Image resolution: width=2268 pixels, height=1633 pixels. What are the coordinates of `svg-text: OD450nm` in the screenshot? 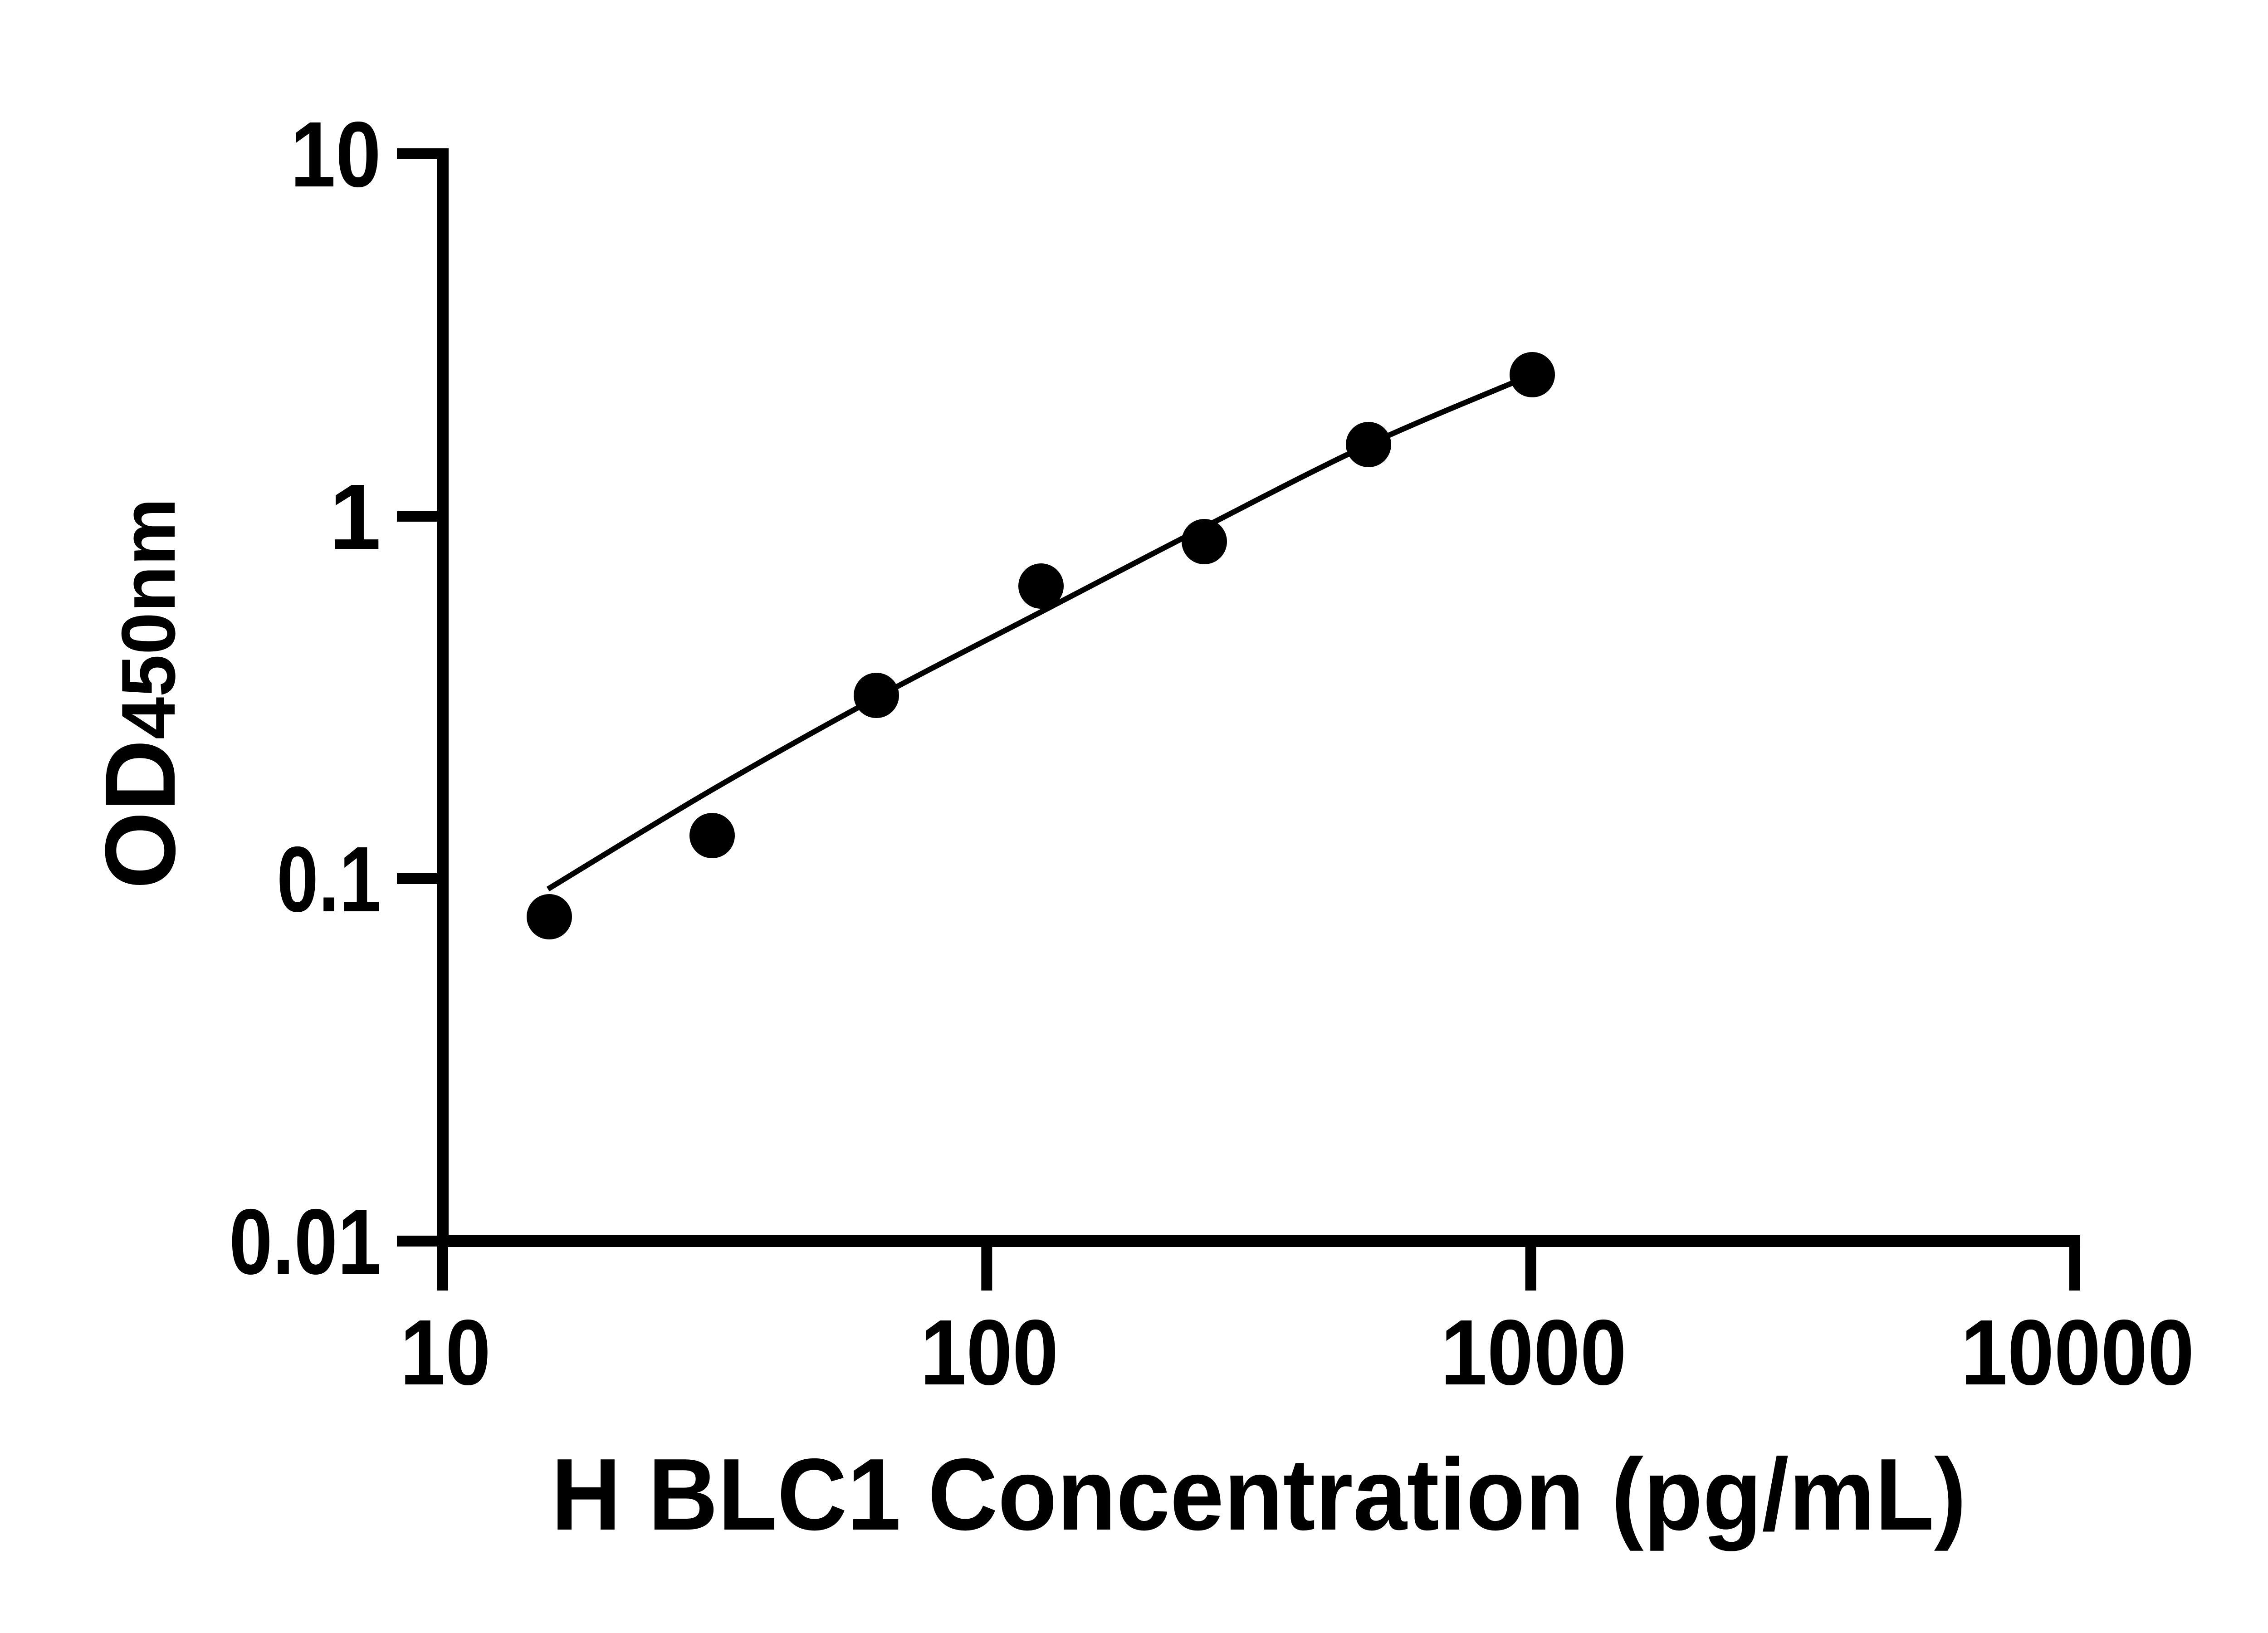 It's located at (140, 693).